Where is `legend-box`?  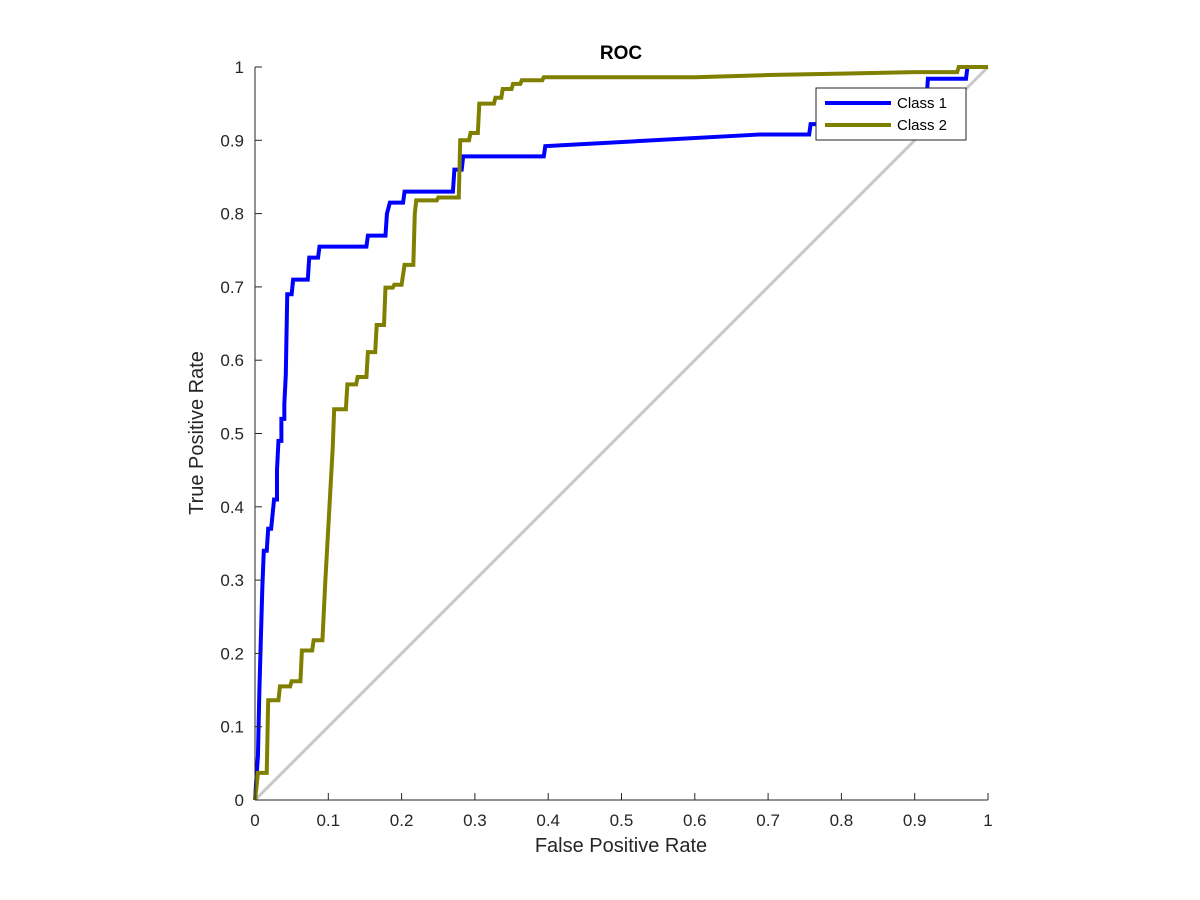
legend-box is located at coordinates (891, 114).